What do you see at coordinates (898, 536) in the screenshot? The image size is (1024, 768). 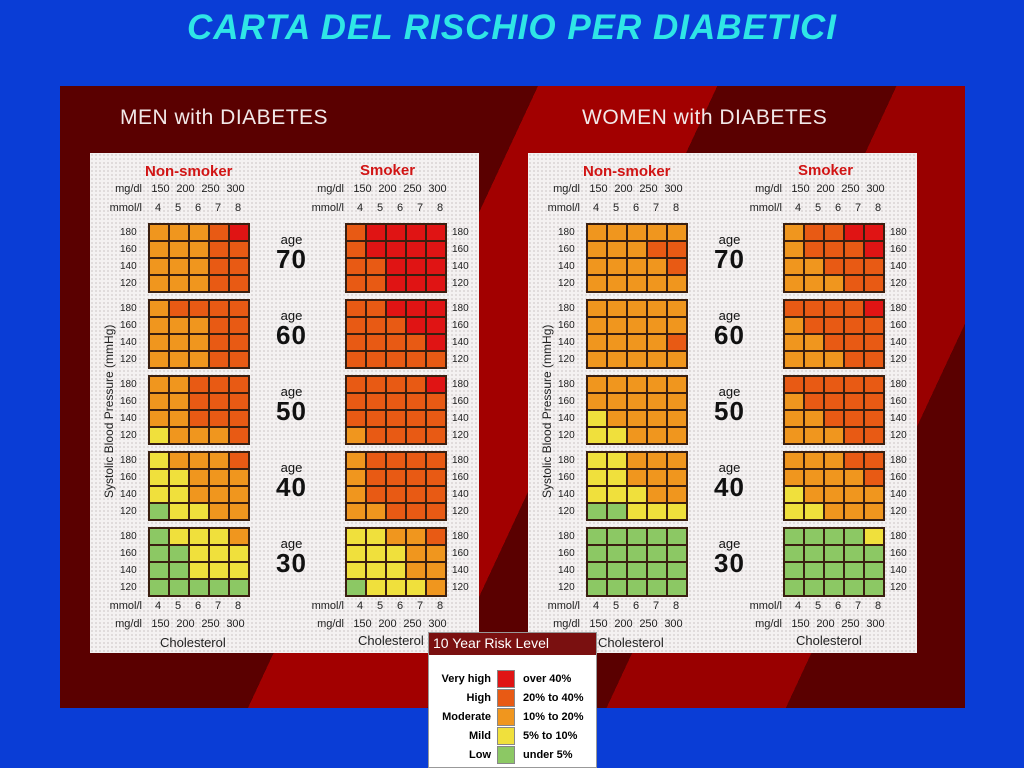 I see `women-bp-tick: 180` at bounding box center [898, 536].